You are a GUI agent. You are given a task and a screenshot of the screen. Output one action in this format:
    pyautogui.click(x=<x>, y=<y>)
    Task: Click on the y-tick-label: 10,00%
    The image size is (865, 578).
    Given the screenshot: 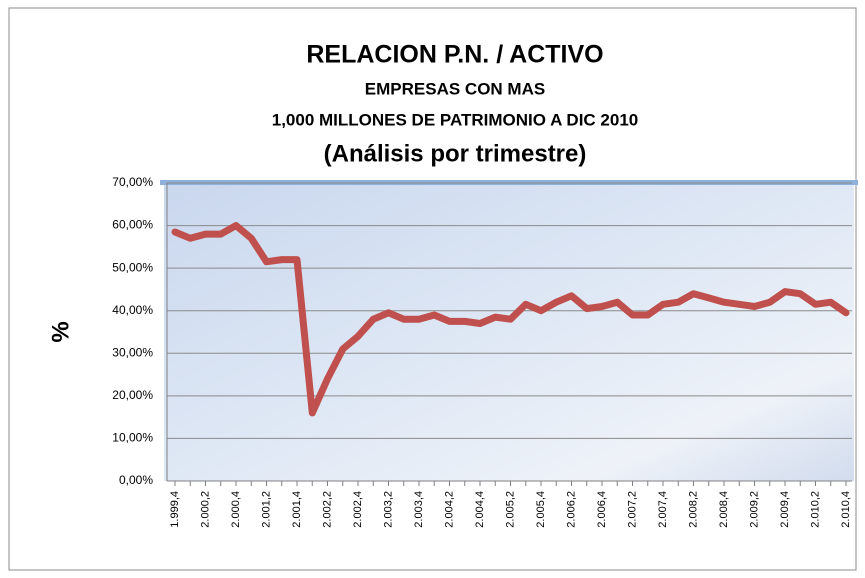 What is the action you would take?
    pyautogui.click(x=132, y=438)
    